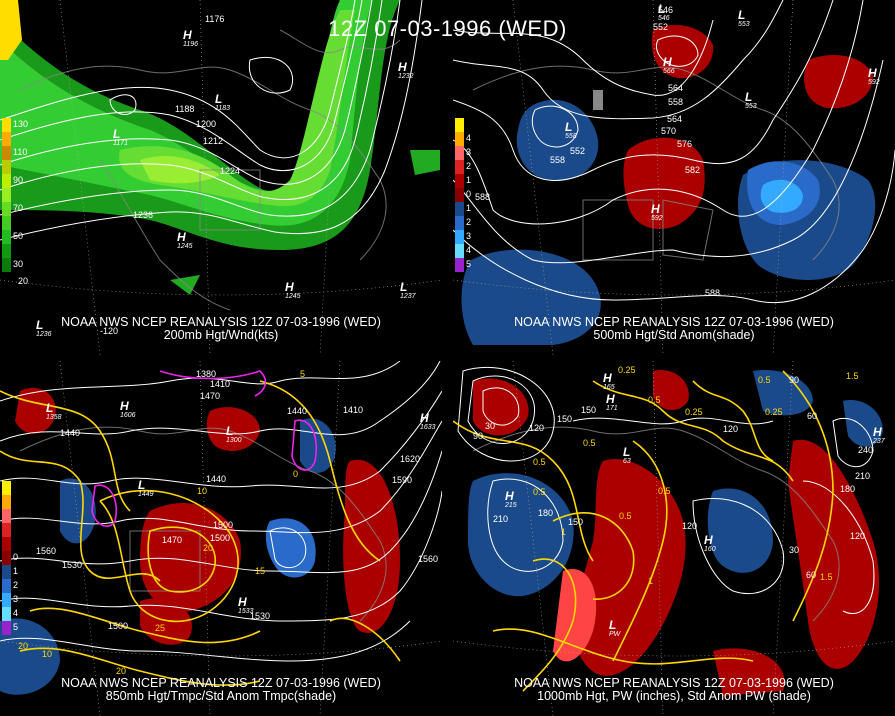  Describe the element at coordinates (490, 426) in the screenshot. I see `contour-label: 30` at that location.